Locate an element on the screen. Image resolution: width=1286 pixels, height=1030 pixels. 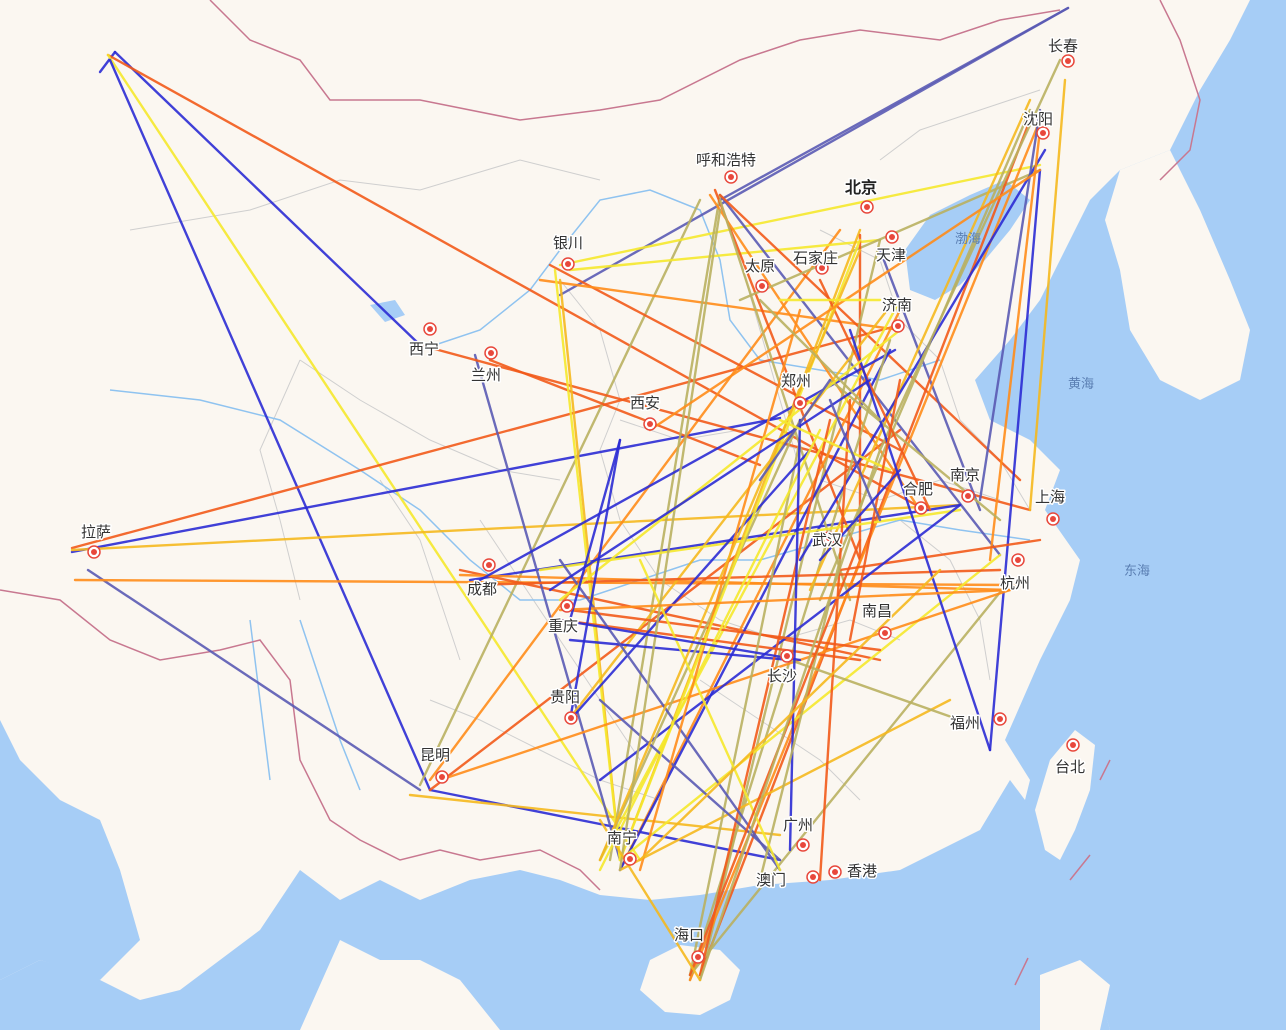
sea-labels: 黄海 东海 渤海 is located at coordinates (1052, 405).